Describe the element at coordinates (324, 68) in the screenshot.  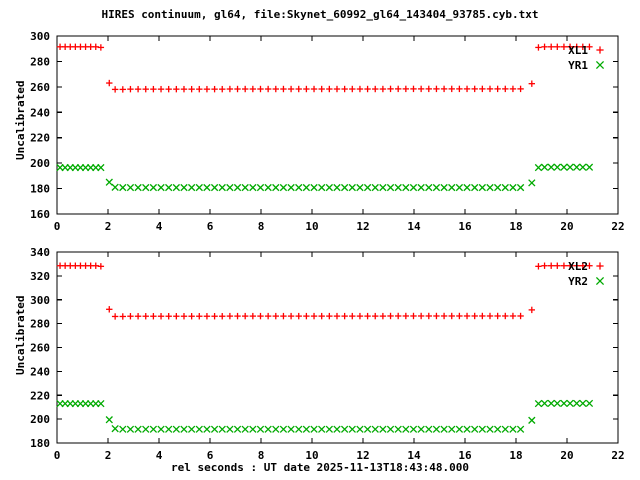
I see `series-xl1` at that location.